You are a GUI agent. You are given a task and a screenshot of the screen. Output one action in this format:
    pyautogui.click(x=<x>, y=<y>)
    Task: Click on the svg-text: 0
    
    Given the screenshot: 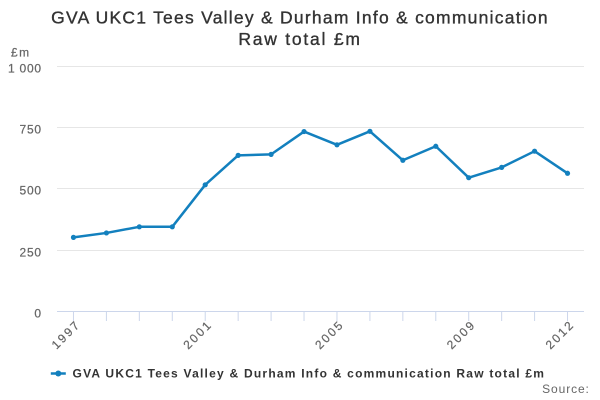 What is the action you would take?
    pyautogui.click(x=37, y=313)
    